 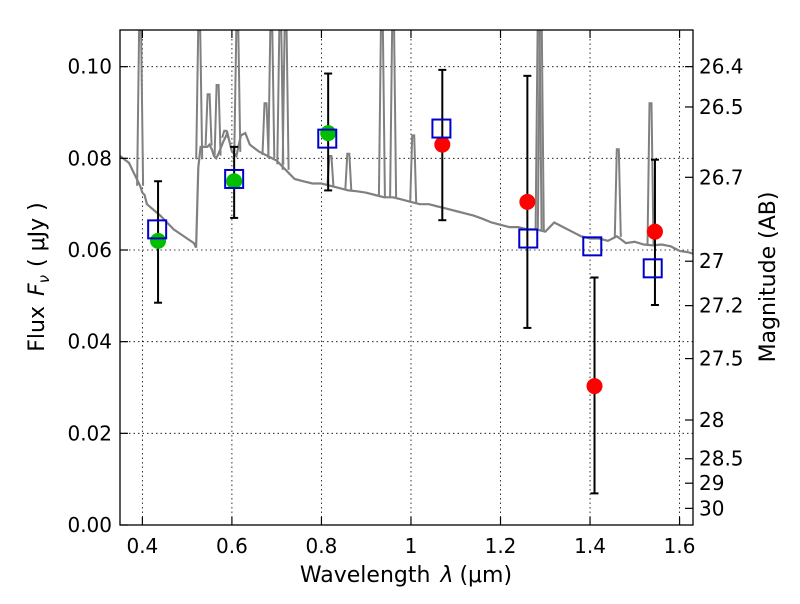 What do you see at coordinates (37, 234) in the screenshot?
I see `y-axis-title-unit: ( μJy )` at bounding box center [37, 234].